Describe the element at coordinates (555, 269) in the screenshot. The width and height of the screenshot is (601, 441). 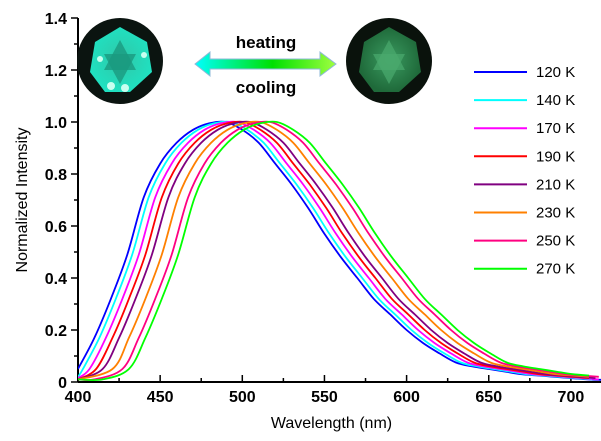
I see `legend-label: 270 K` at that location.